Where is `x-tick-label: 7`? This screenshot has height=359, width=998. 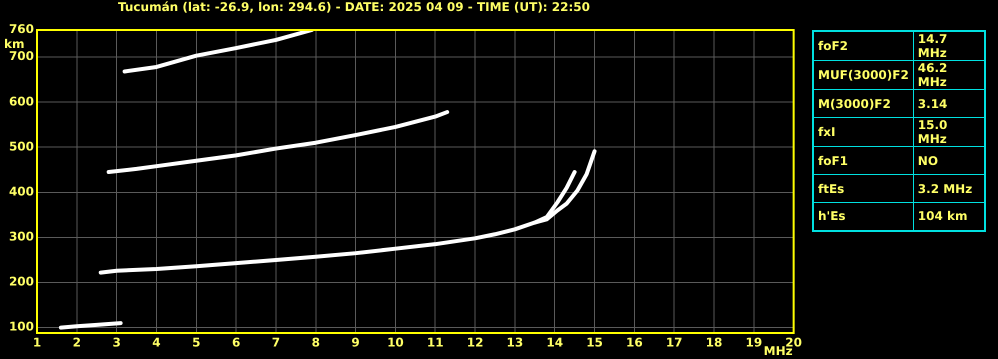 x-tick-label: 7 is located at coordinates (276, 342).